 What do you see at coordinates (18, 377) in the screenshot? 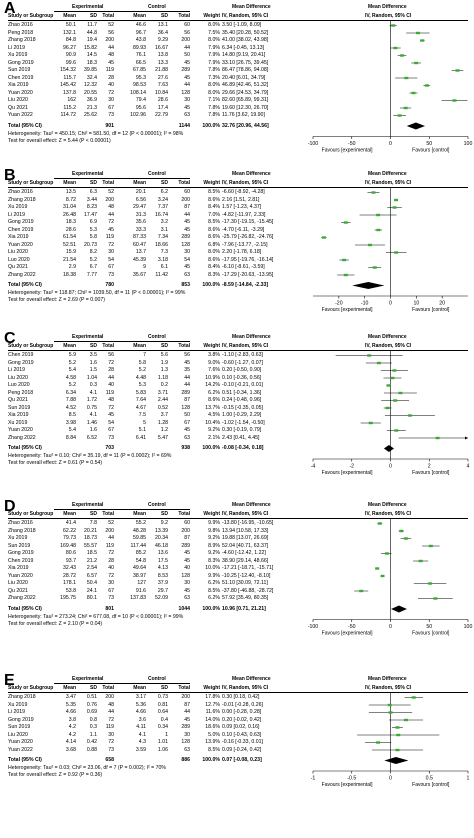
I see `cell-name: Liu 2020` at bounding box center [18, 377].